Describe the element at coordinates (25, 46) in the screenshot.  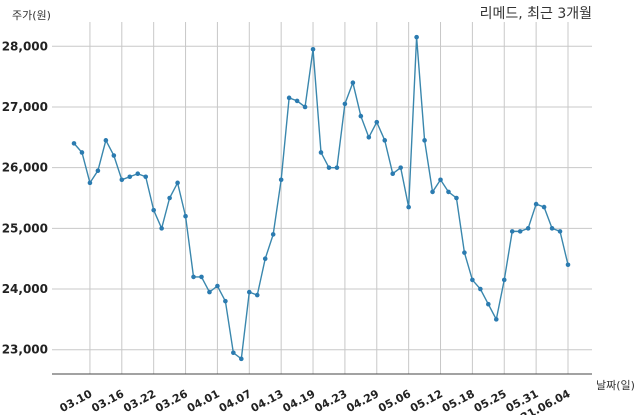
I see `y-tick-label: 28,000` at that location.